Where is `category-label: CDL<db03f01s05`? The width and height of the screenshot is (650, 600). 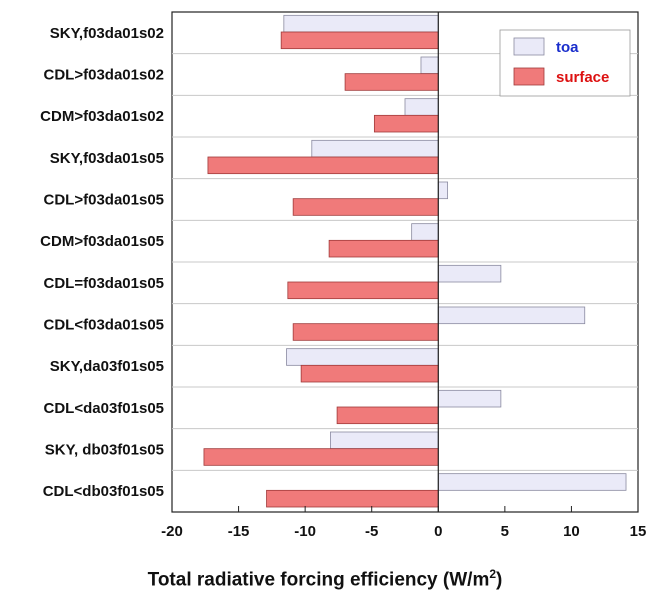 category-label: CDL<db03f01s05 is located at coordinates (103, 491).